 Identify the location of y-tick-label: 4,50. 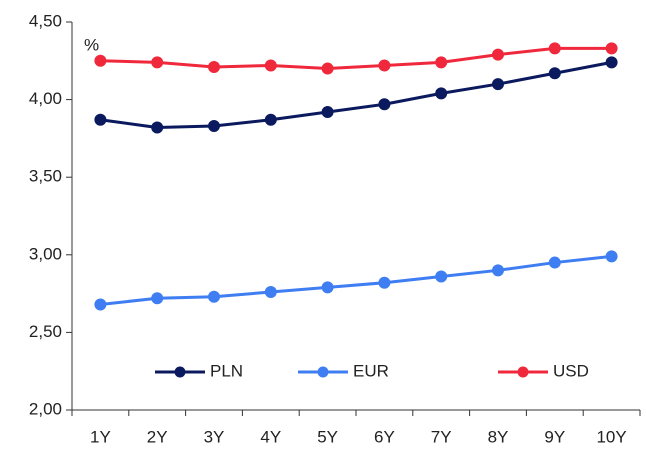
(45, 20).